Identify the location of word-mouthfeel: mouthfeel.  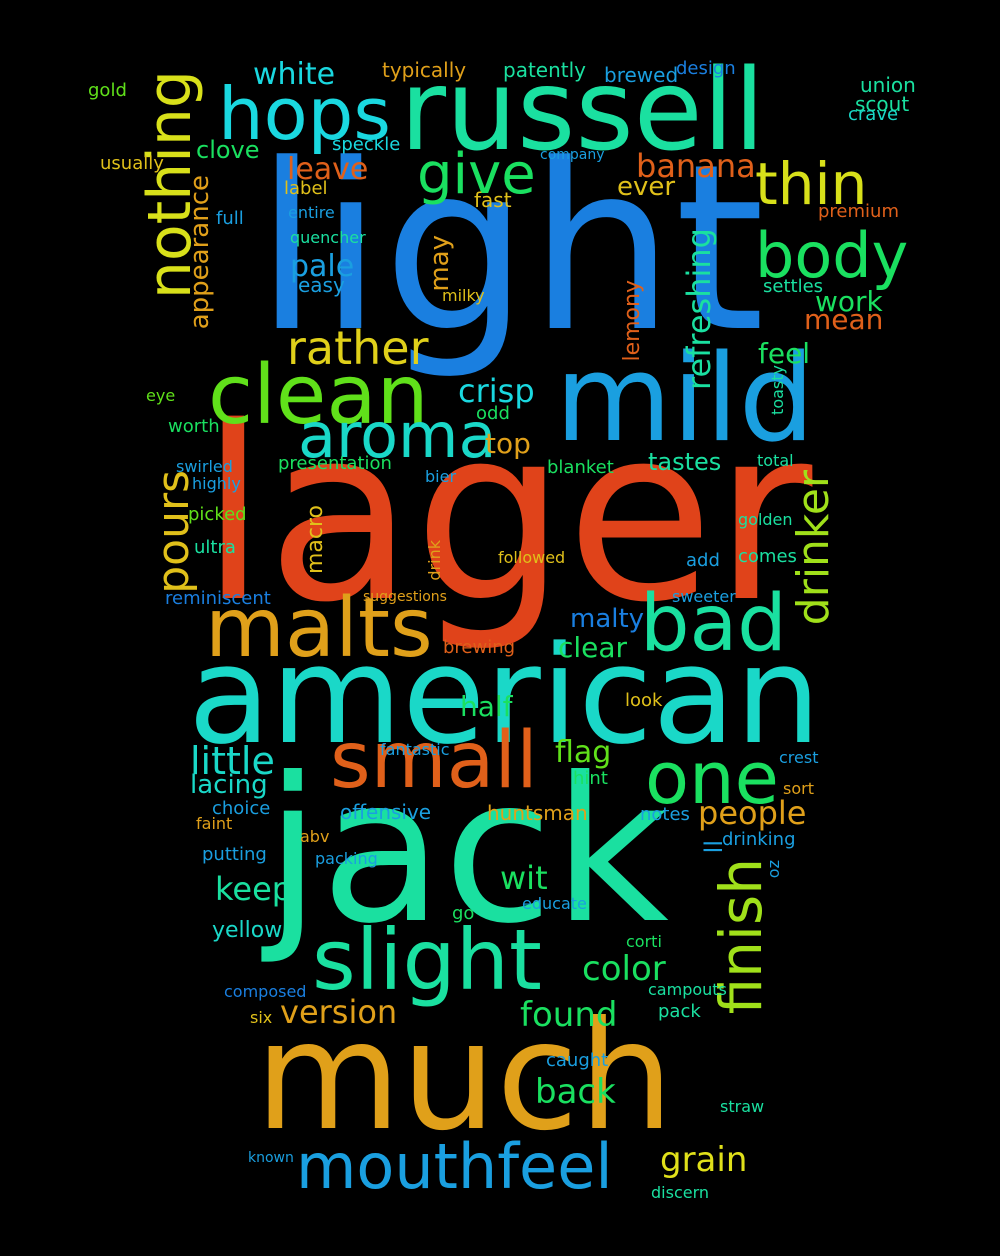
(454, 1166).